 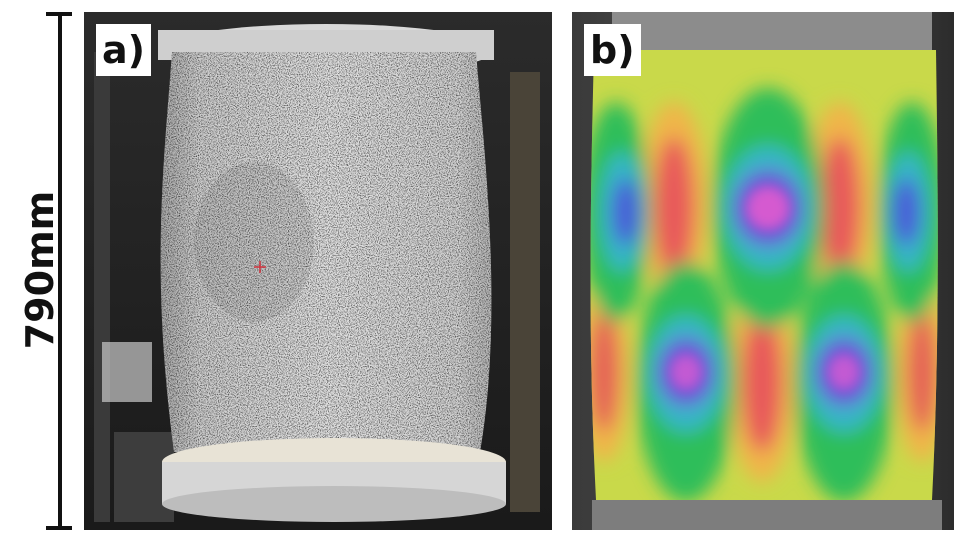 What do you see at coordinates (767, 515) in the screenshot?
I see `bottom-ring` at bounding box center [767, 515].